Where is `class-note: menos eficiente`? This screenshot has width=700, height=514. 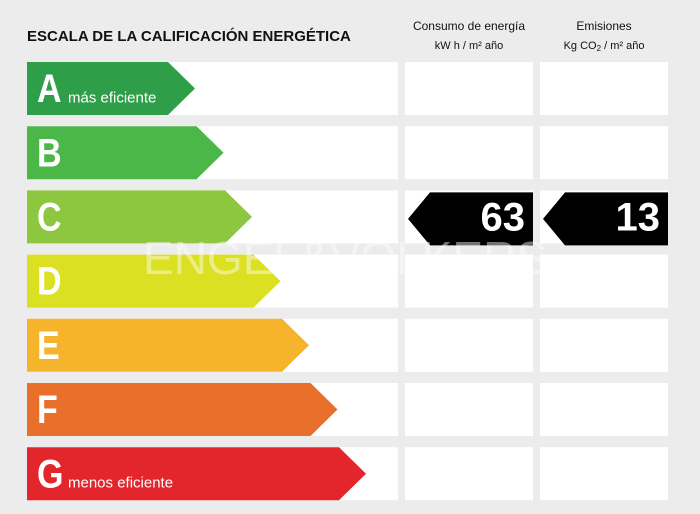 class-note: menos eficiente is located at coordinates (120, 483).